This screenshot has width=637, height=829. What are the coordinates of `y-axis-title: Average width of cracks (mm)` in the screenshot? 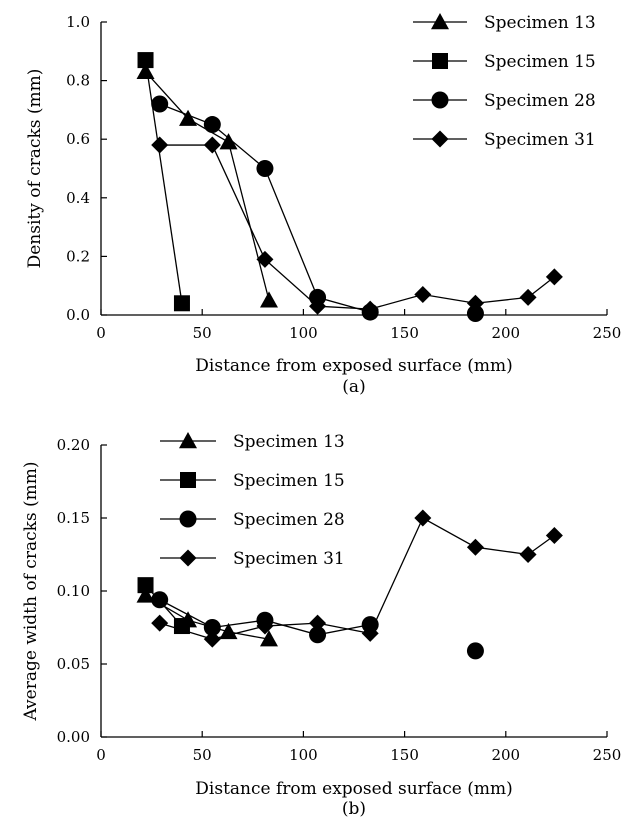 It's located at (31, 591).